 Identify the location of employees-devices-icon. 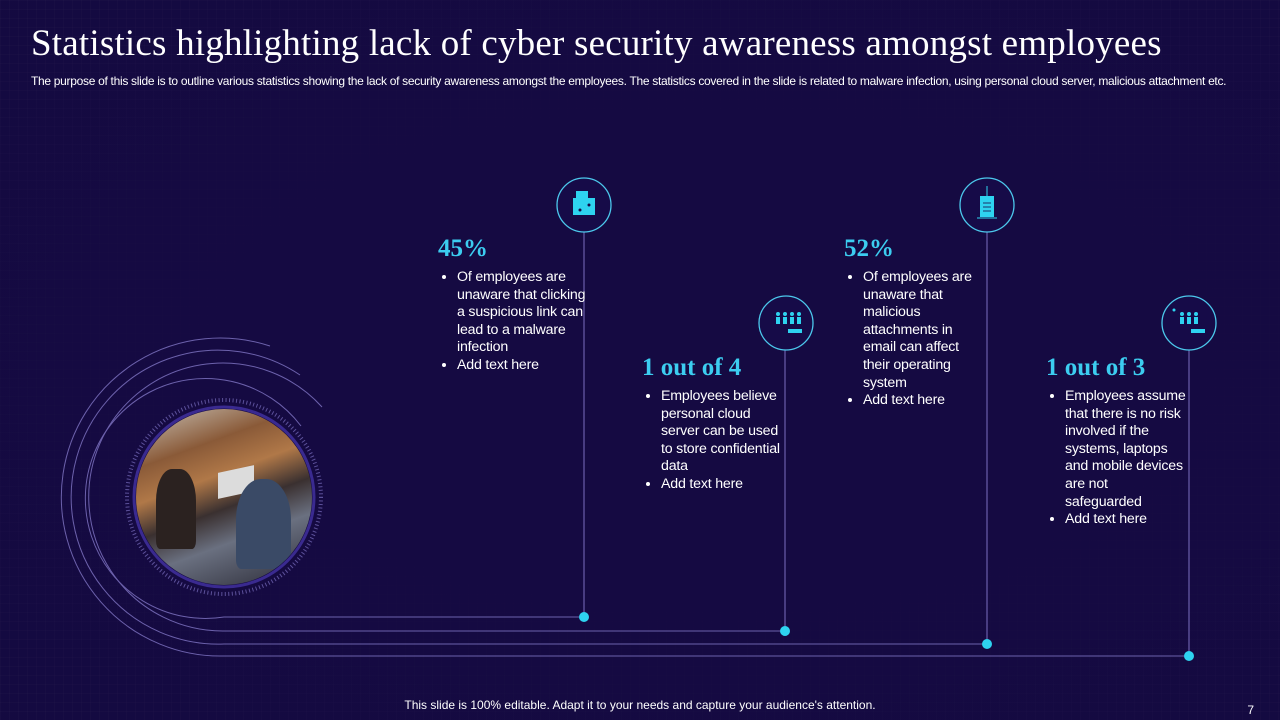
(1188, 320).